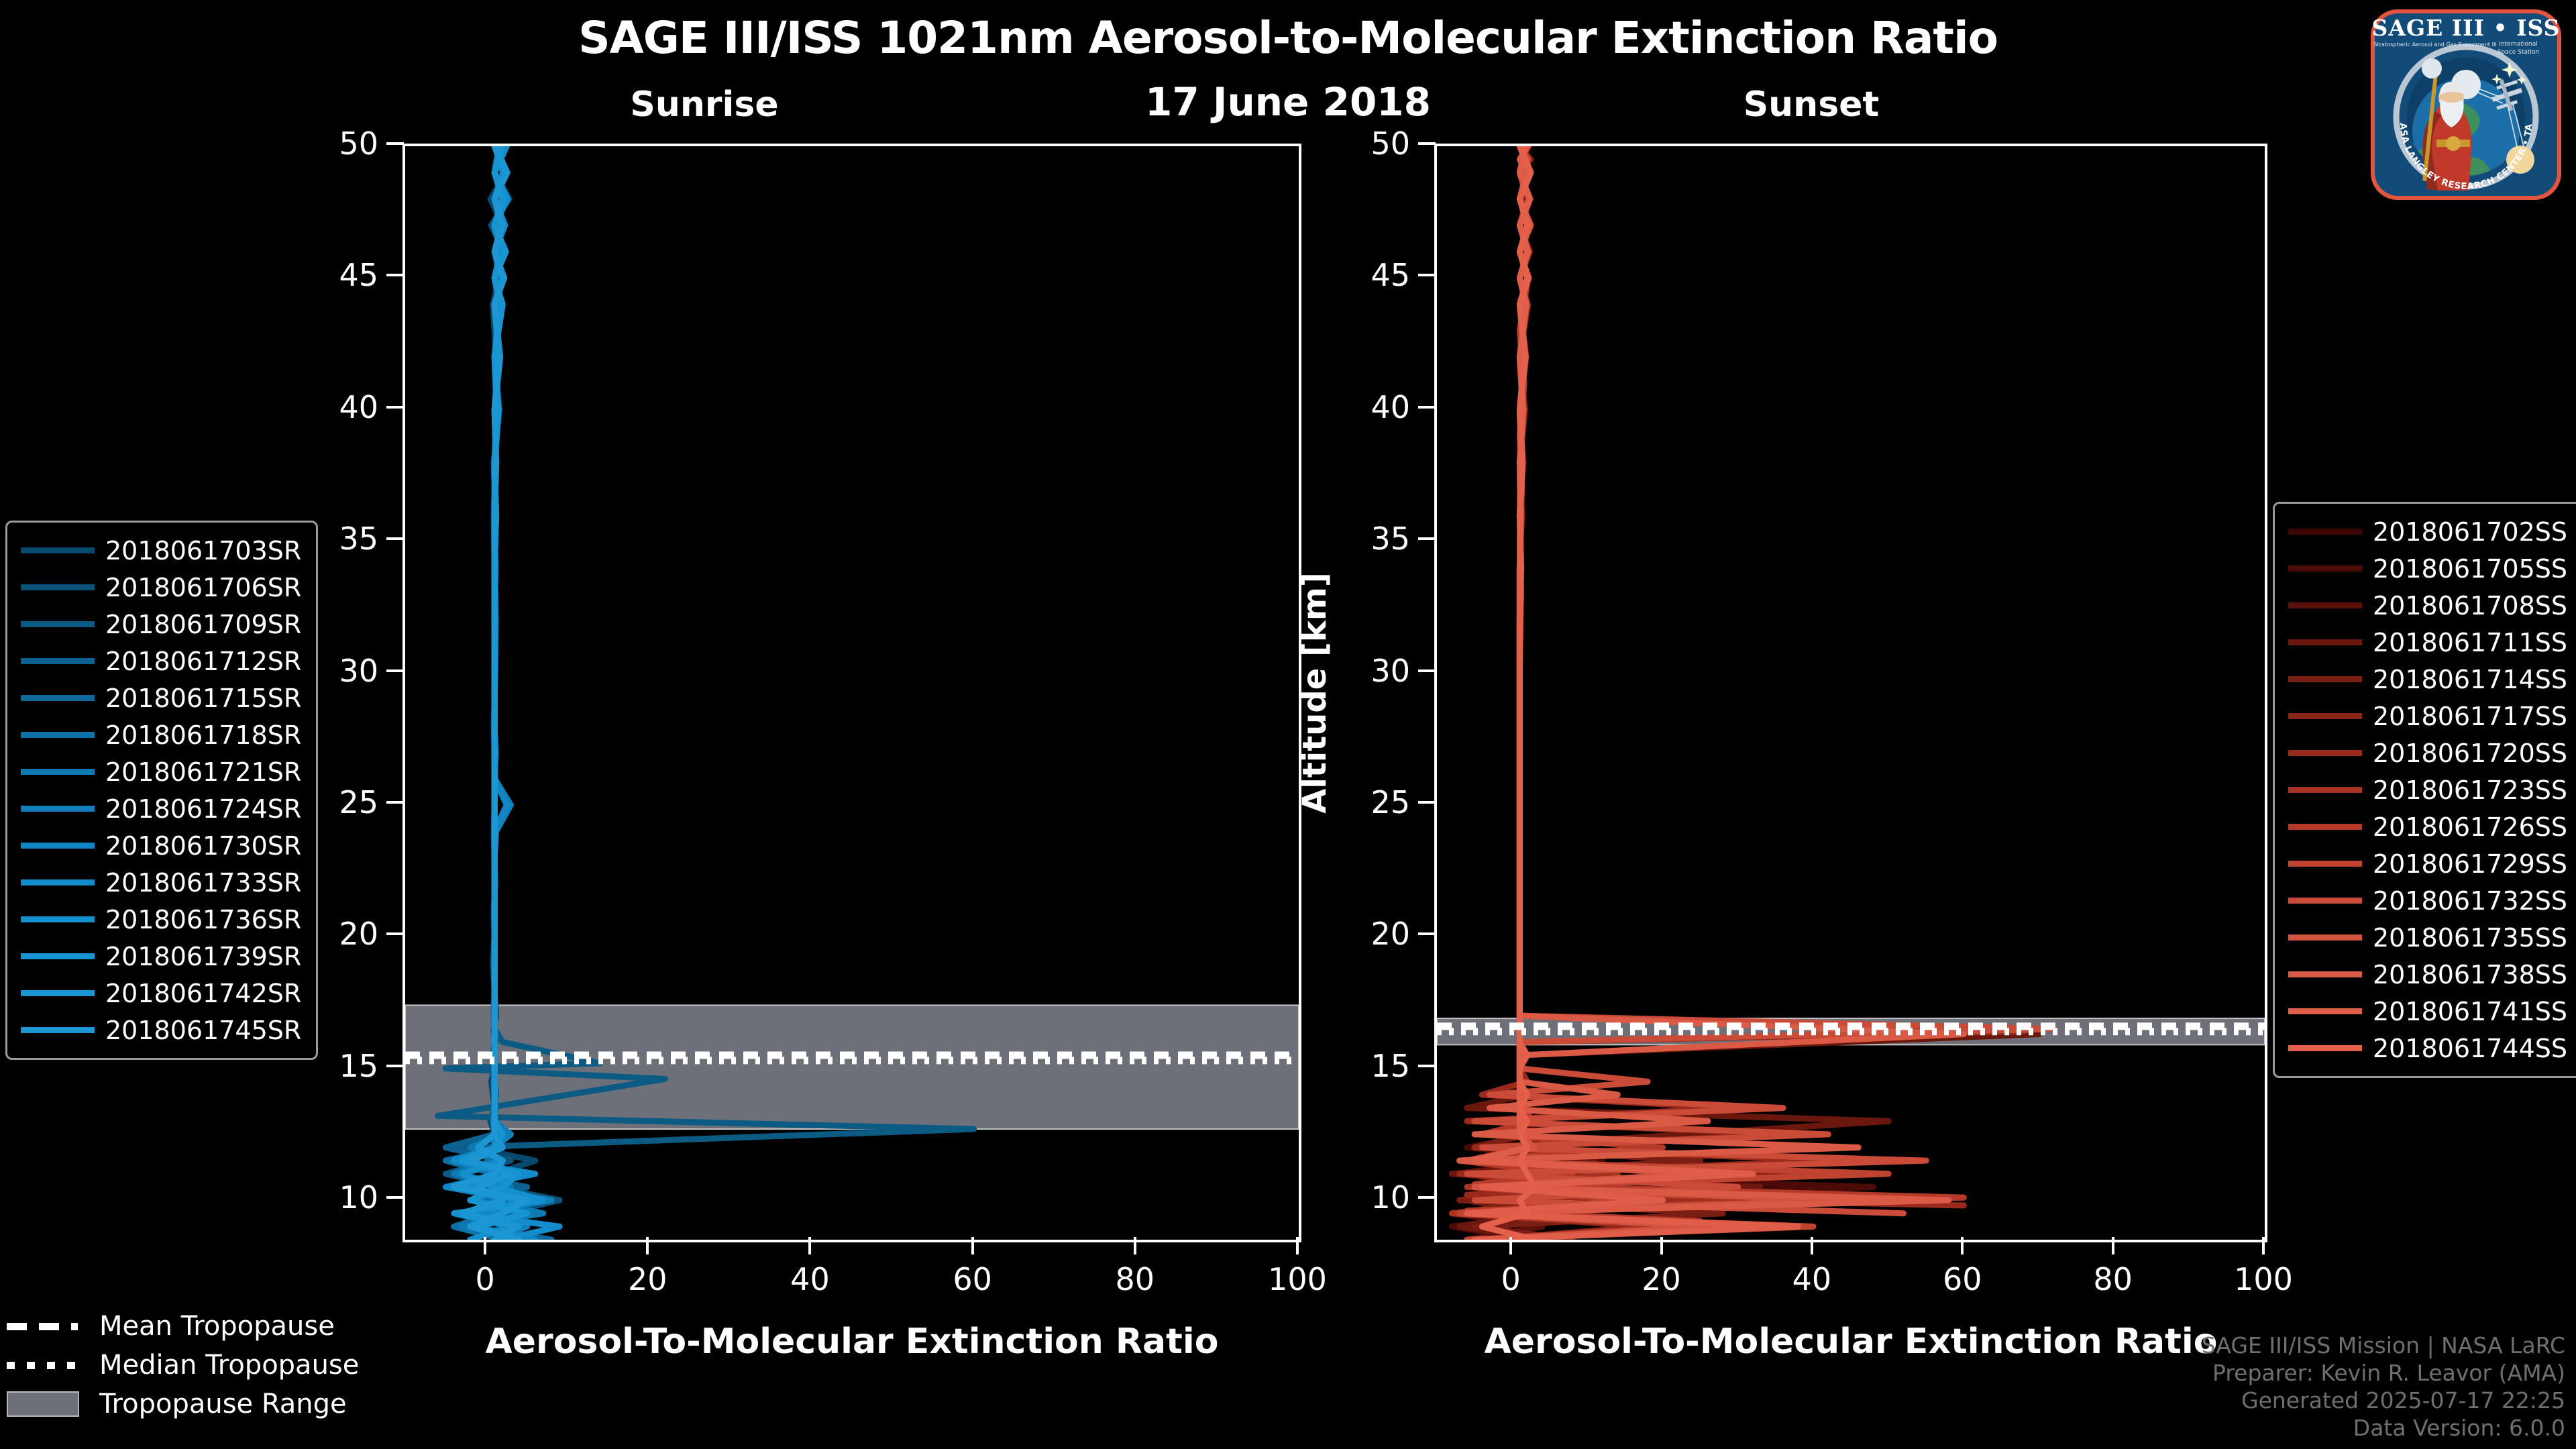 This screenshot has width=2576, height=1449. I want to click on x-axis-tick-label: 60, so click(972, 1279).